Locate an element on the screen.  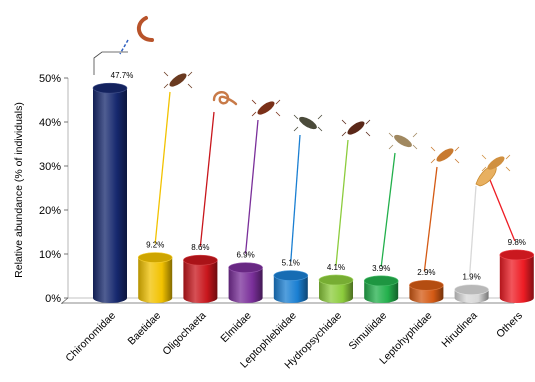
y-tick-label: 10% is located at coordinates (50, 255).